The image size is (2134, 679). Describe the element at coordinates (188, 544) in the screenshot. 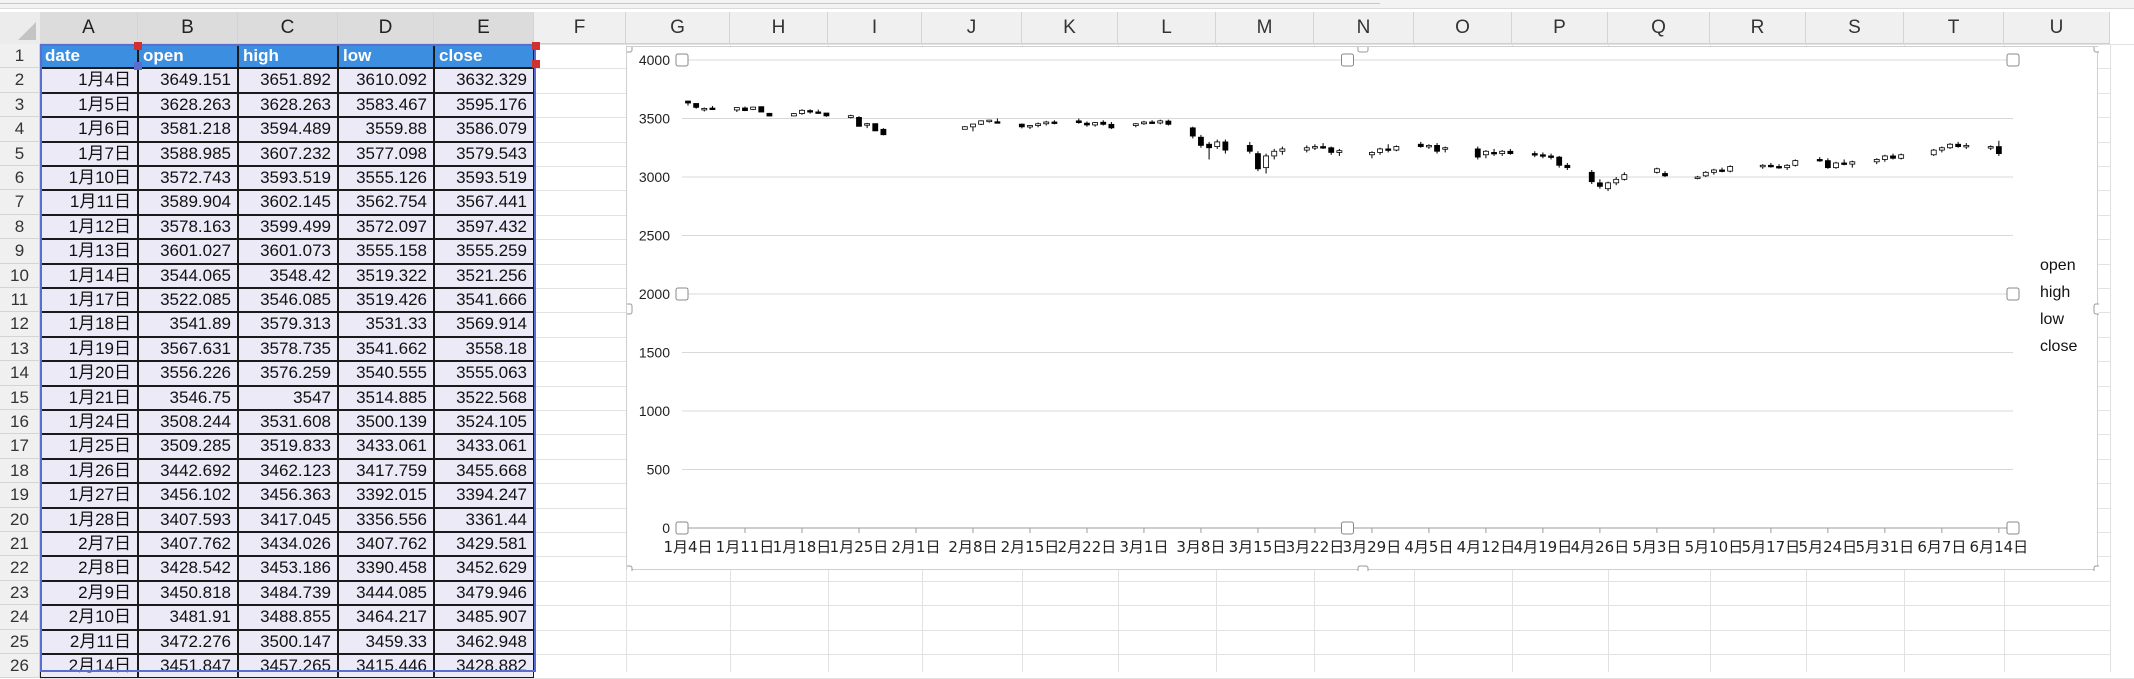

I see `table-cell: 3407.762` at that location.